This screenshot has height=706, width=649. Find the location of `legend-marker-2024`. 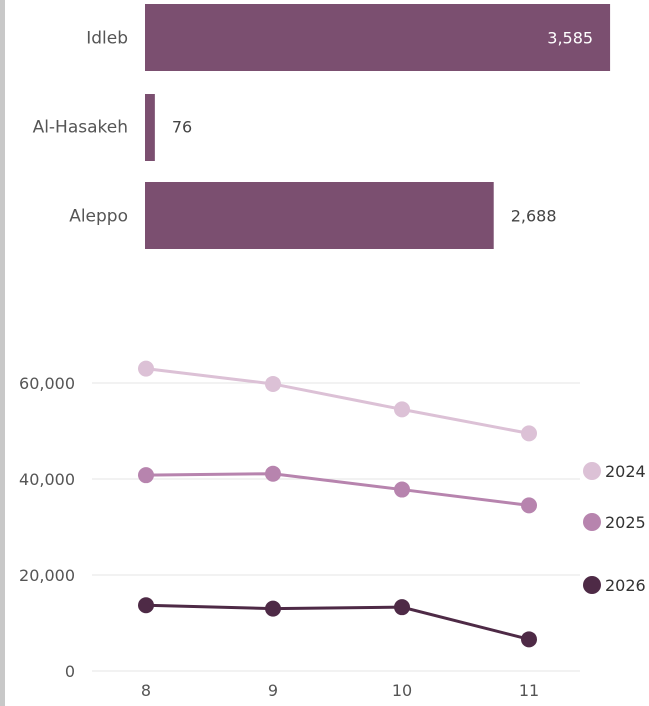

legend-marker-2024 is located at coordinates (592, 471).